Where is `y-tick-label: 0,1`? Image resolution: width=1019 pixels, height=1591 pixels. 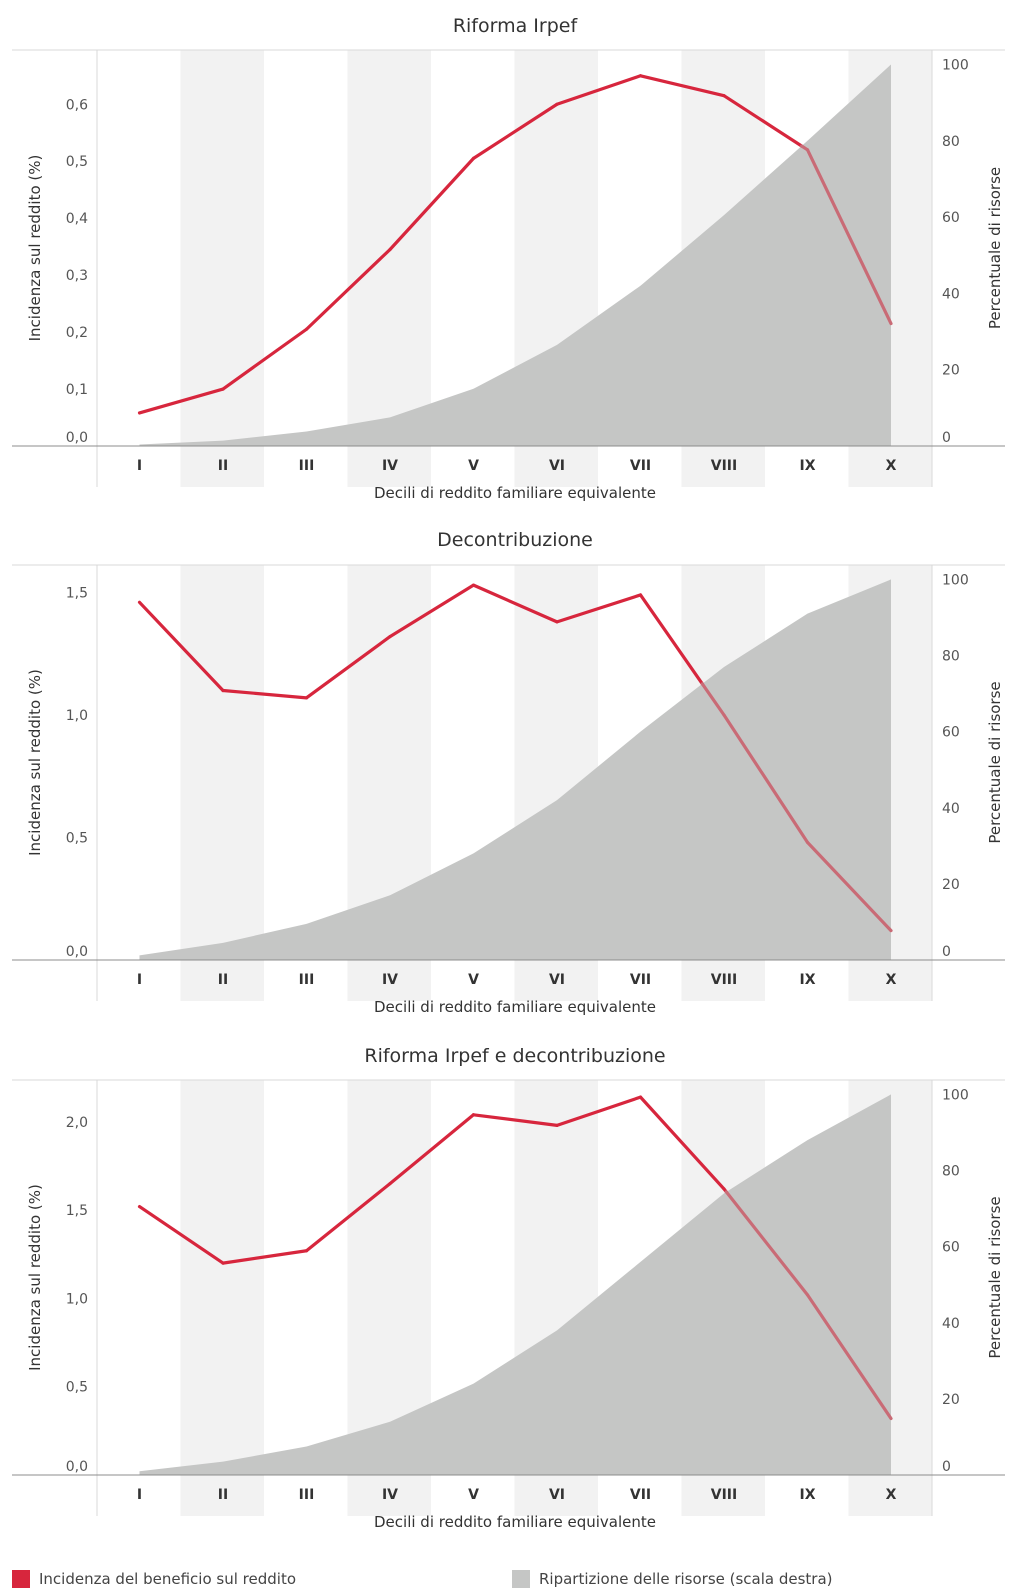
y-tick-label: 0,1 is located at coordinates (77, 390).